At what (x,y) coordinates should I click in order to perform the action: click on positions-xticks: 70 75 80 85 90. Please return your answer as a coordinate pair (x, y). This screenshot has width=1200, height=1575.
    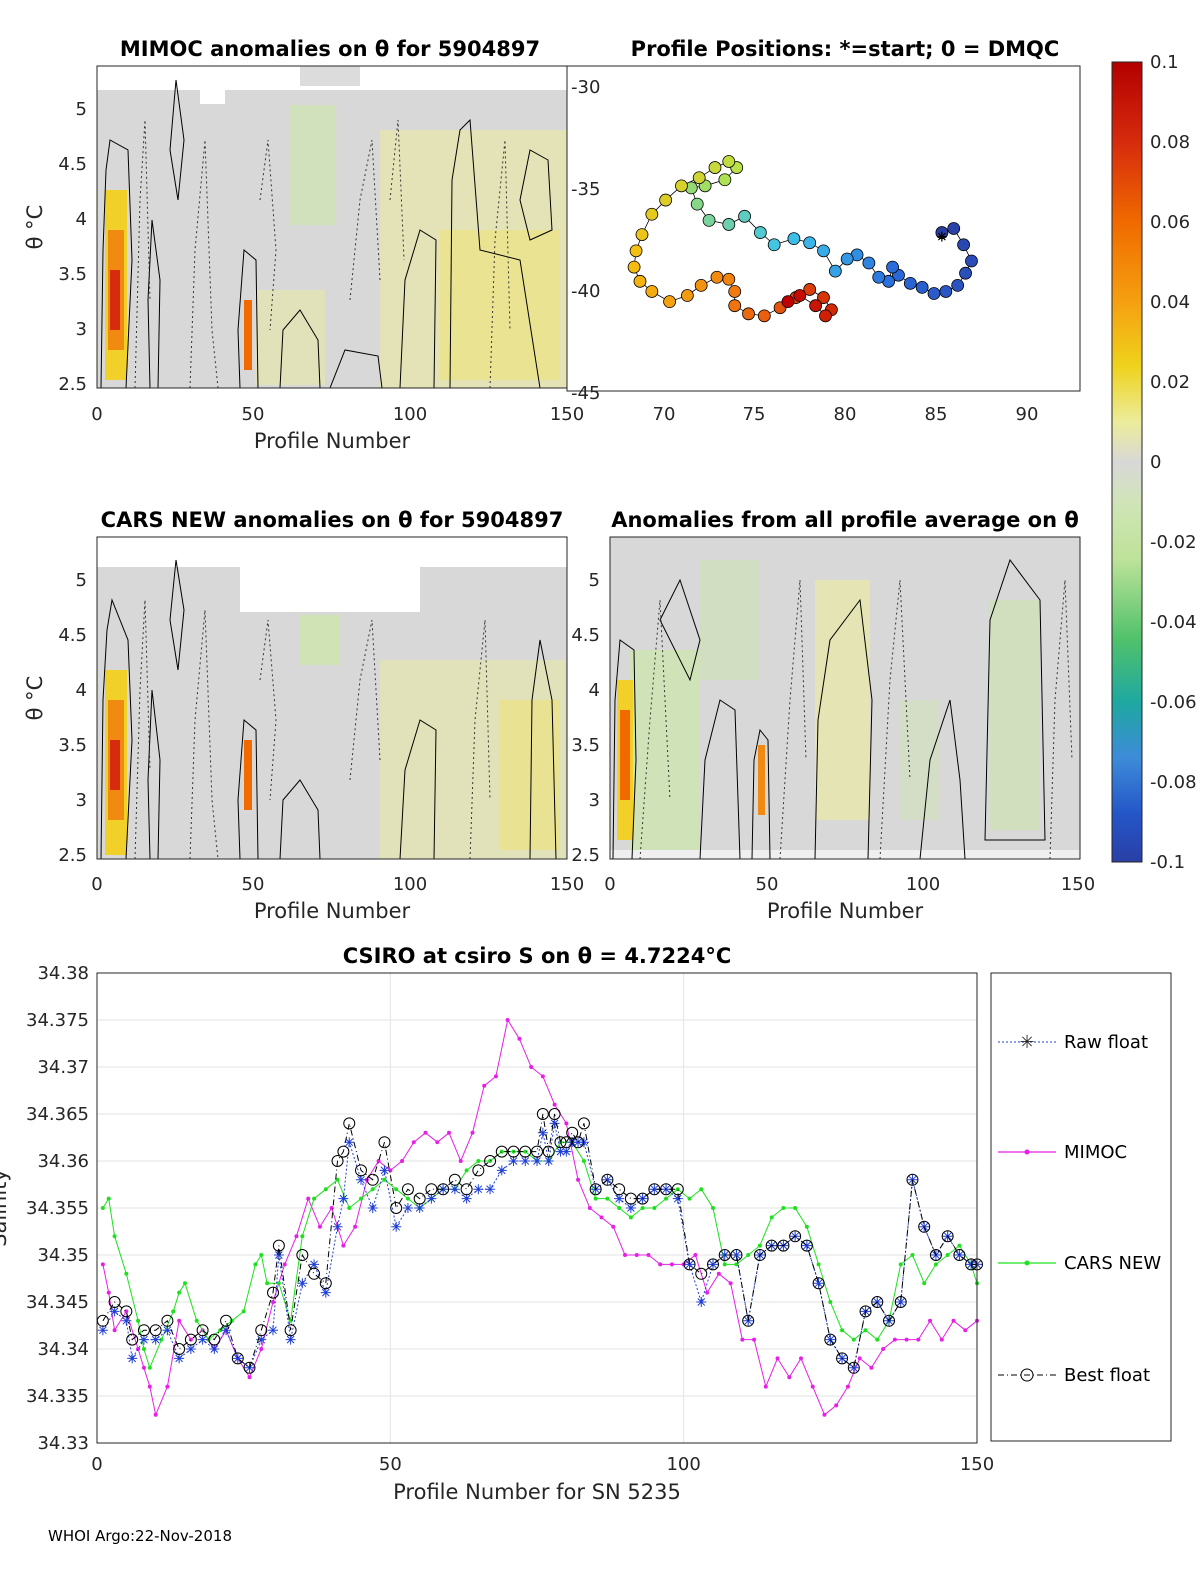
    Looking at the image, I should click on (846, 414).